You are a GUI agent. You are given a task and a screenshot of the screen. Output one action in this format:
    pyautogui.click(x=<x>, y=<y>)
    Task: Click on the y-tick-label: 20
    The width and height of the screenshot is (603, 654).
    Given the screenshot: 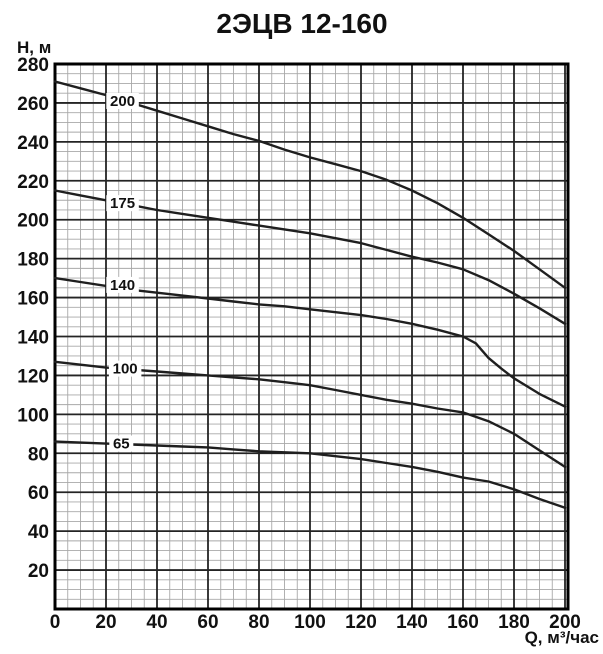 What is the action you would take?
    pyautogui.click(x=38, y=571)
    